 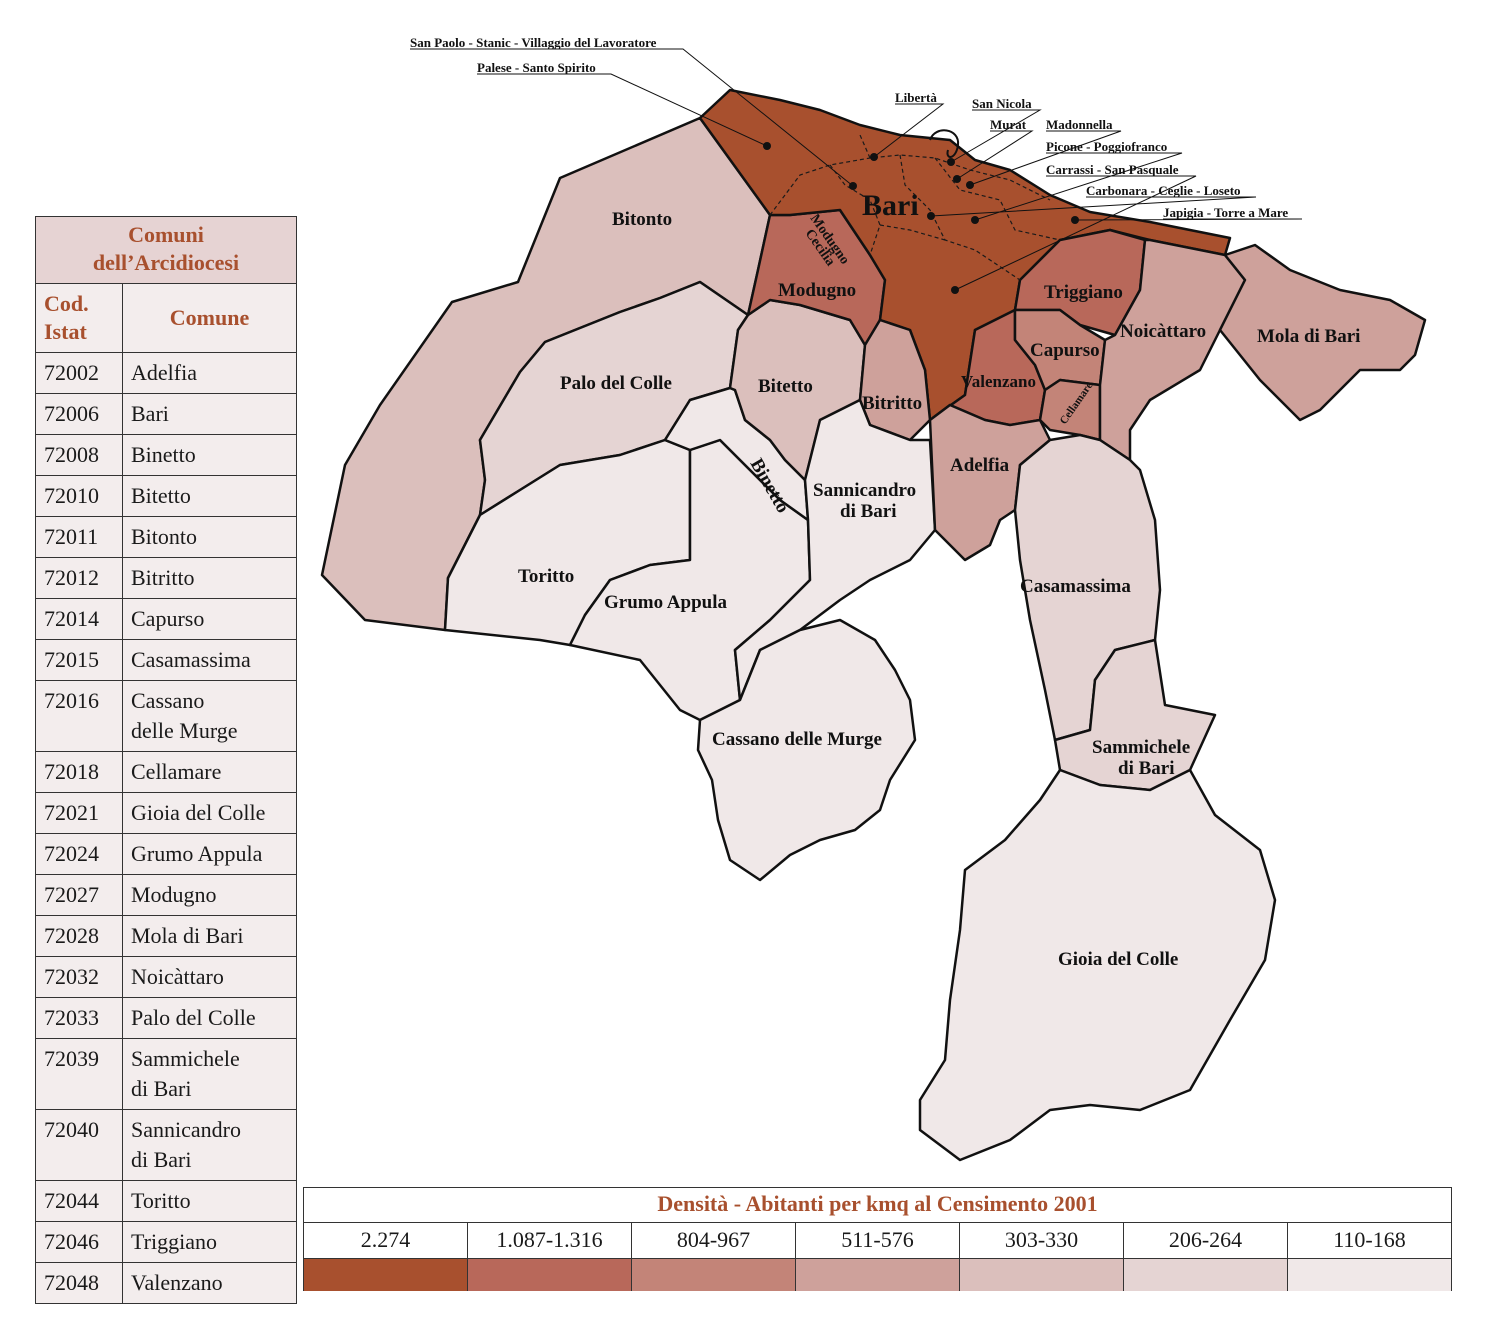 I want to click on port-hook, so click(x=944, y=143).